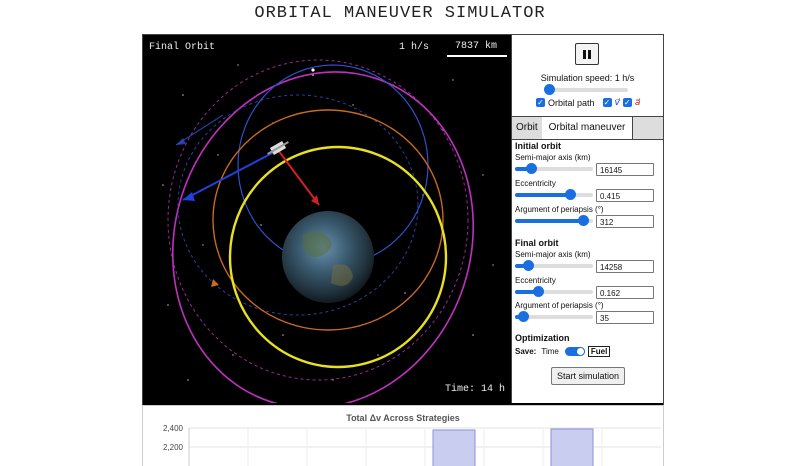 Image resolution: width=800 pixels, height=466 pixels. Describe the element at coordinates (535, 183) in the screenshot. I see `initial-ecc-label: Eccentricity` at that location.